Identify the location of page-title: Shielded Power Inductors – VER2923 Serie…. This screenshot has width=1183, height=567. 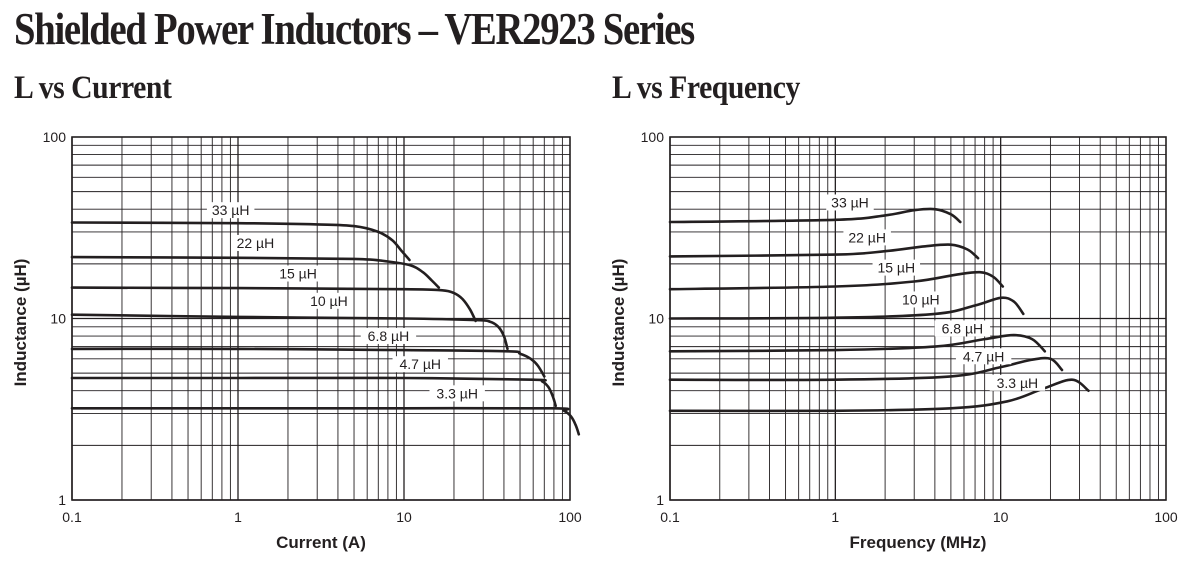
(354, 29).